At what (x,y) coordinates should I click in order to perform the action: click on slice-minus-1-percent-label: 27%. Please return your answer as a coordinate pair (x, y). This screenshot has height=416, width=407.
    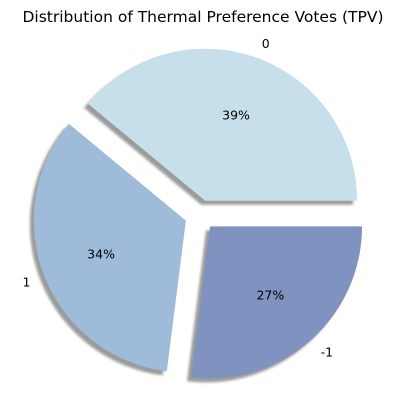
    Looking at the image, I should click on (270, 294).